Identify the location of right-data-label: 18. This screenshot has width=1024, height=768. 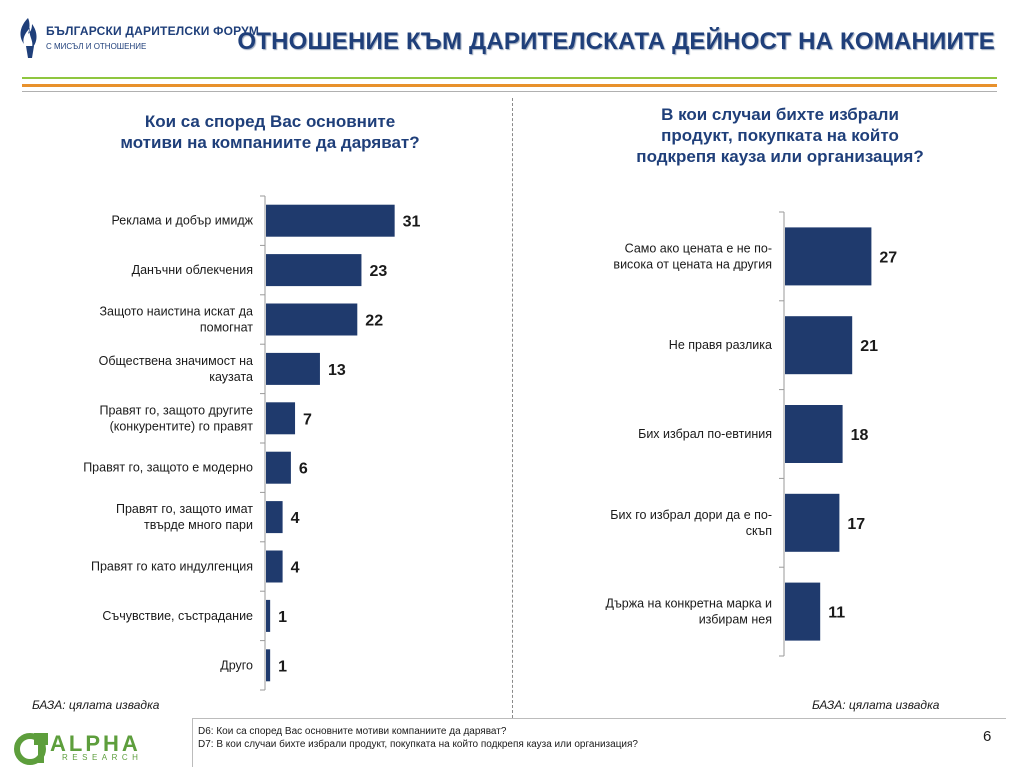
(860, 435).